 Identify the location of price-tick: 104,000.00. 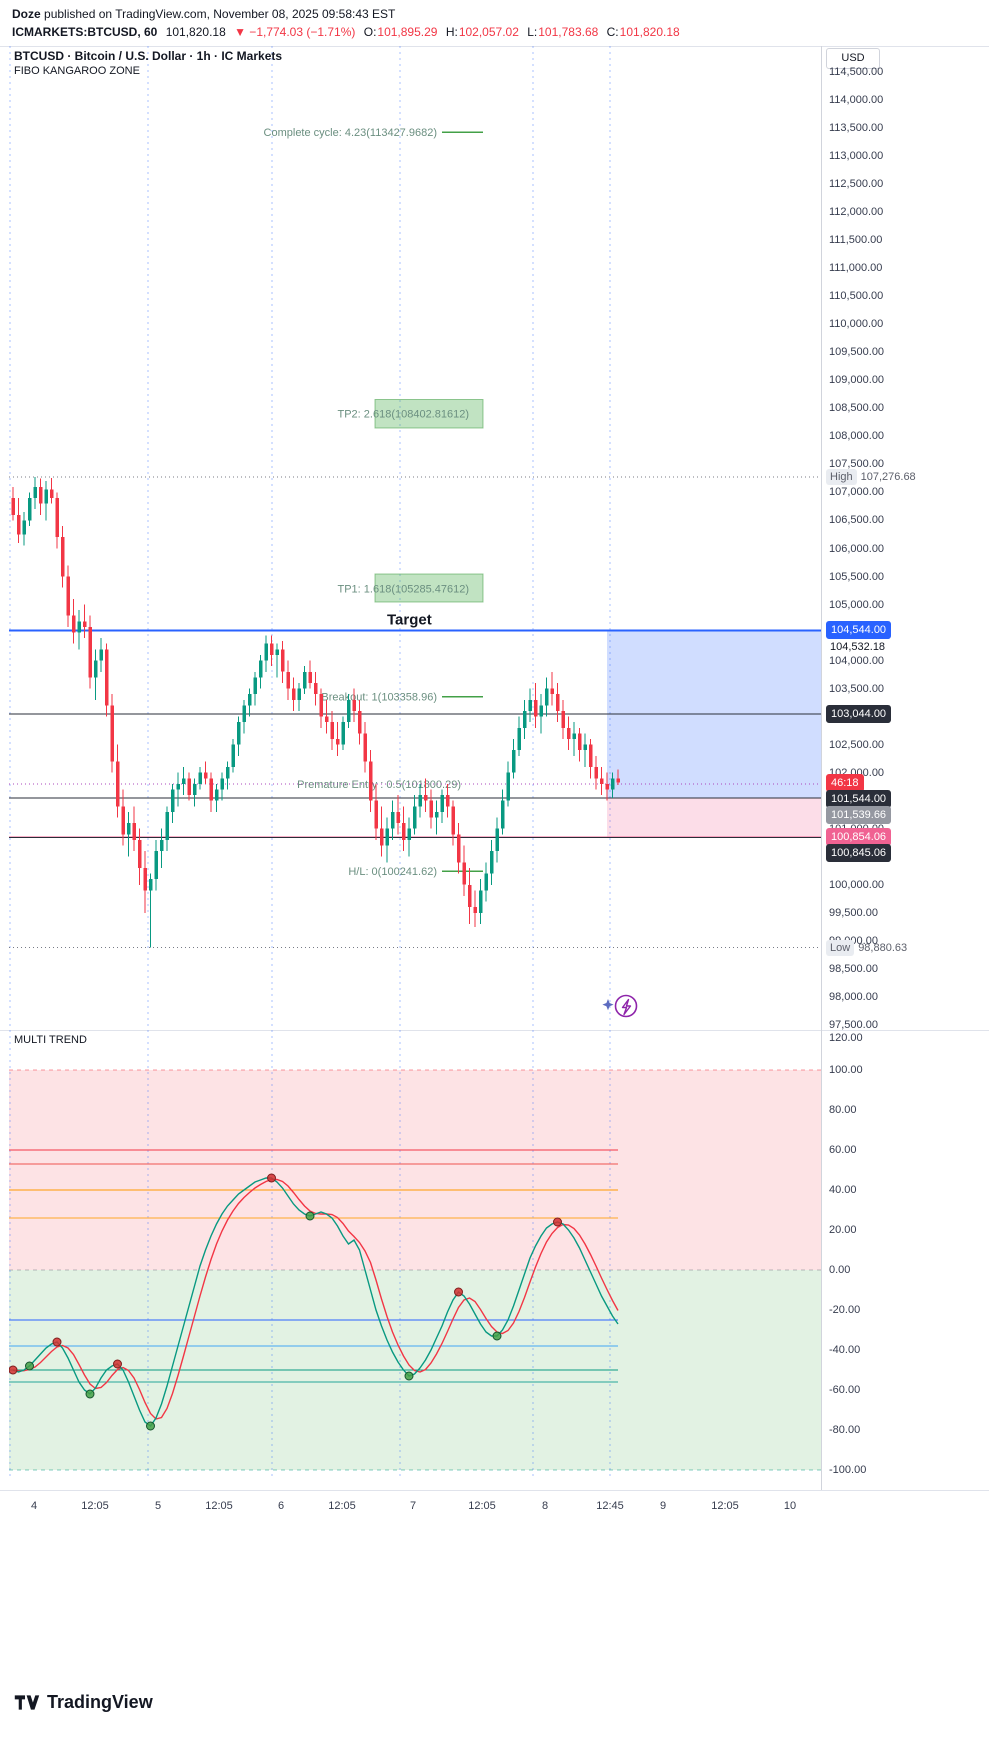
(857, 660).